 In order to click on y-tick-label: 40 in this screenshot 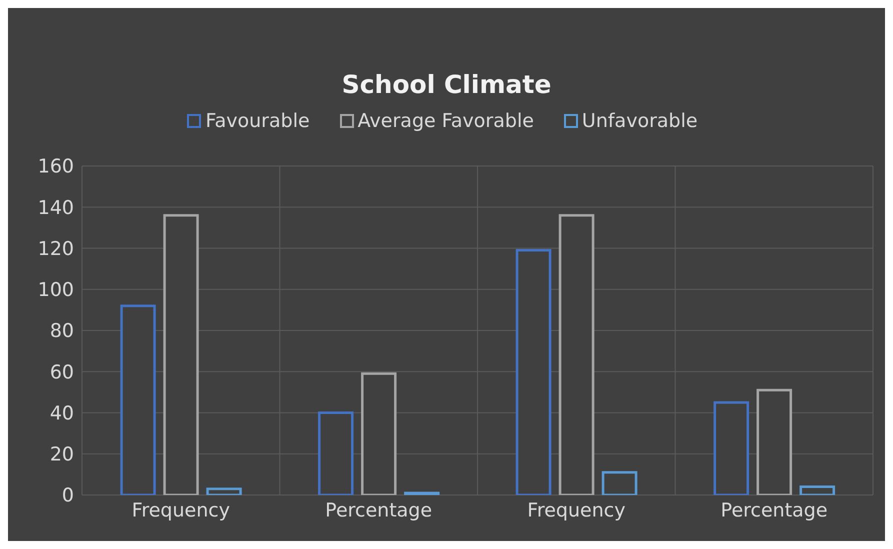, I will do `click(62, 413)`.